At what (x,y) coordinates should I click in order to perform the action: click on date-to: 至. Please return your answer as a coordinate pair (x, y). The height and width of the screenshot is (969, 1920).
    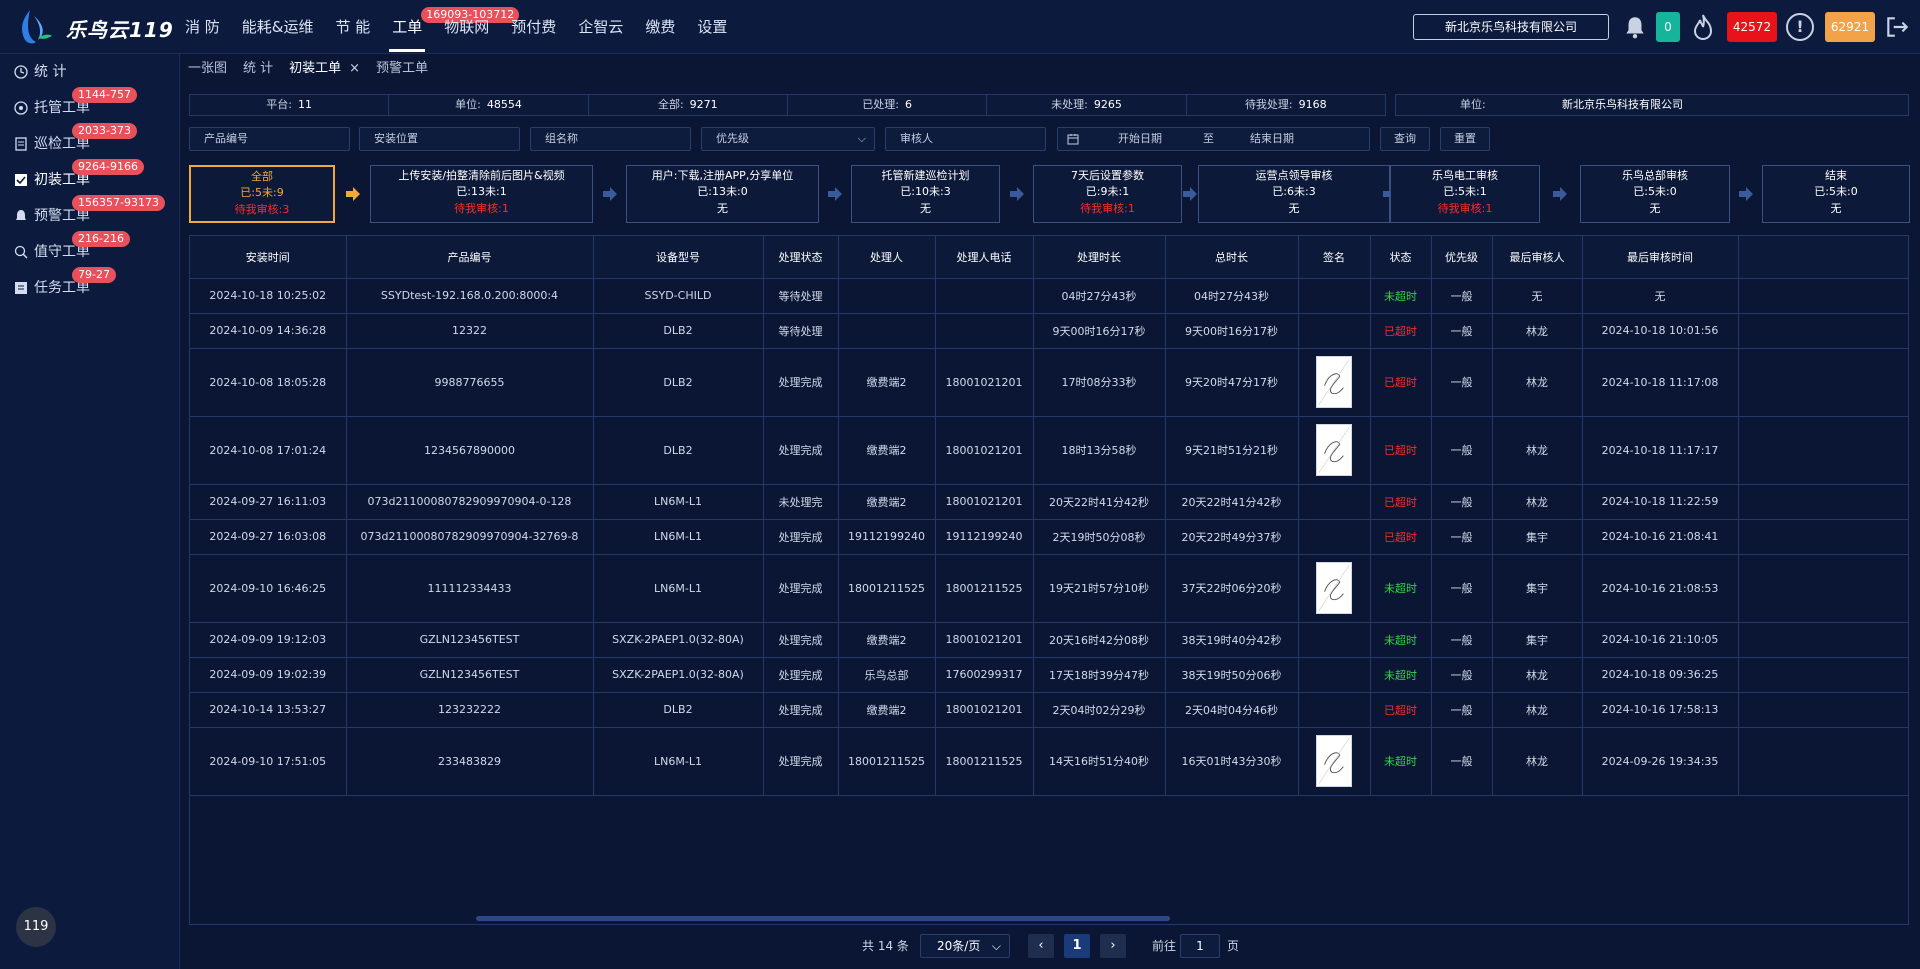
    Looking at the image, I should click on (1208, 138).